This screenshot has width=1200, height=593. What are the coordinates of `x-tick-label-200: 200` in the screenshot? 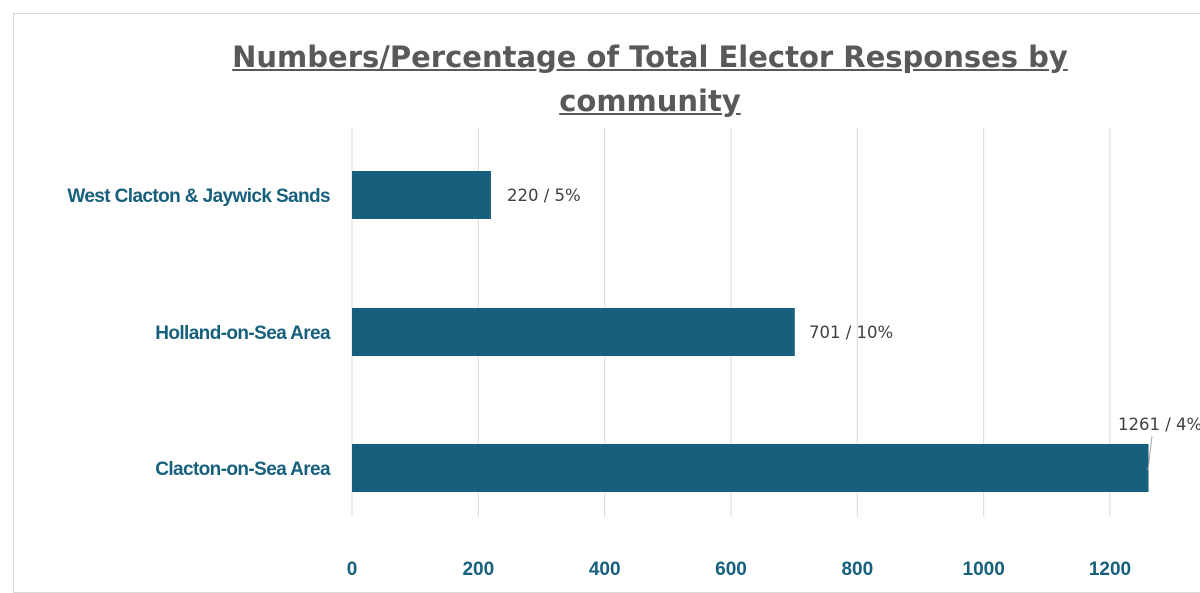 It's located at (478, 569).